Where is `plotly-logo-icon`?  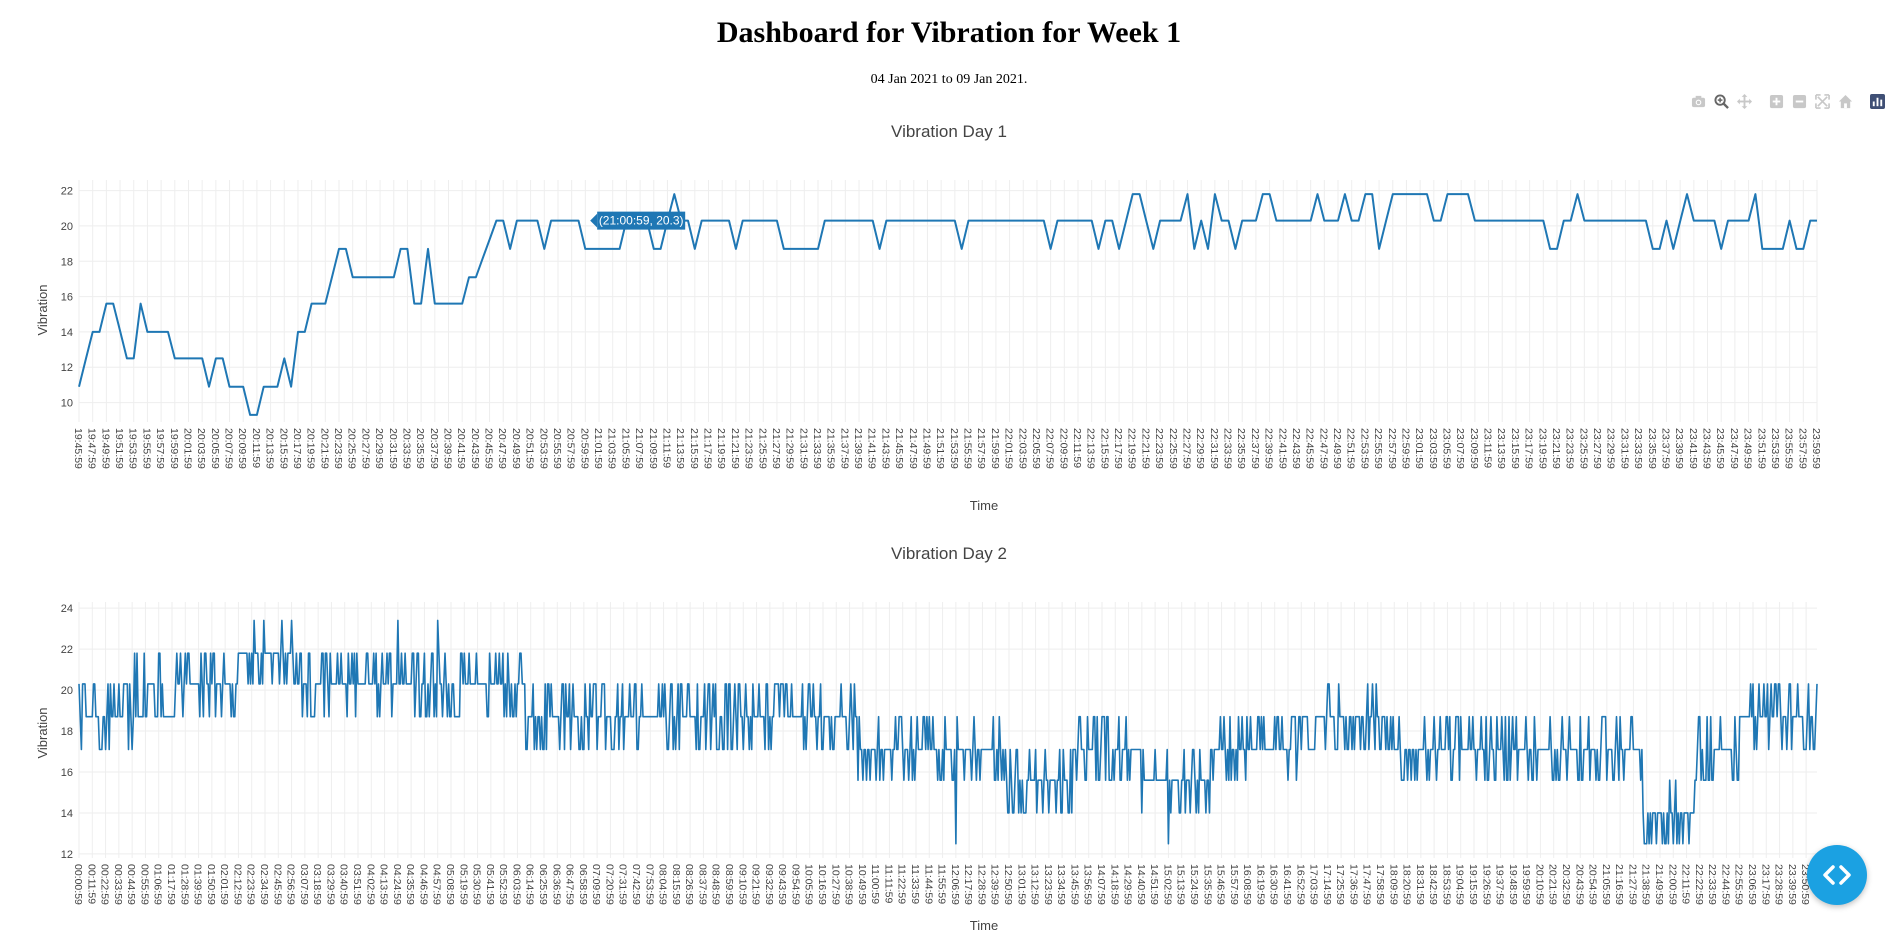 plotly-logo-icon is located at coordinates (1877, 101).